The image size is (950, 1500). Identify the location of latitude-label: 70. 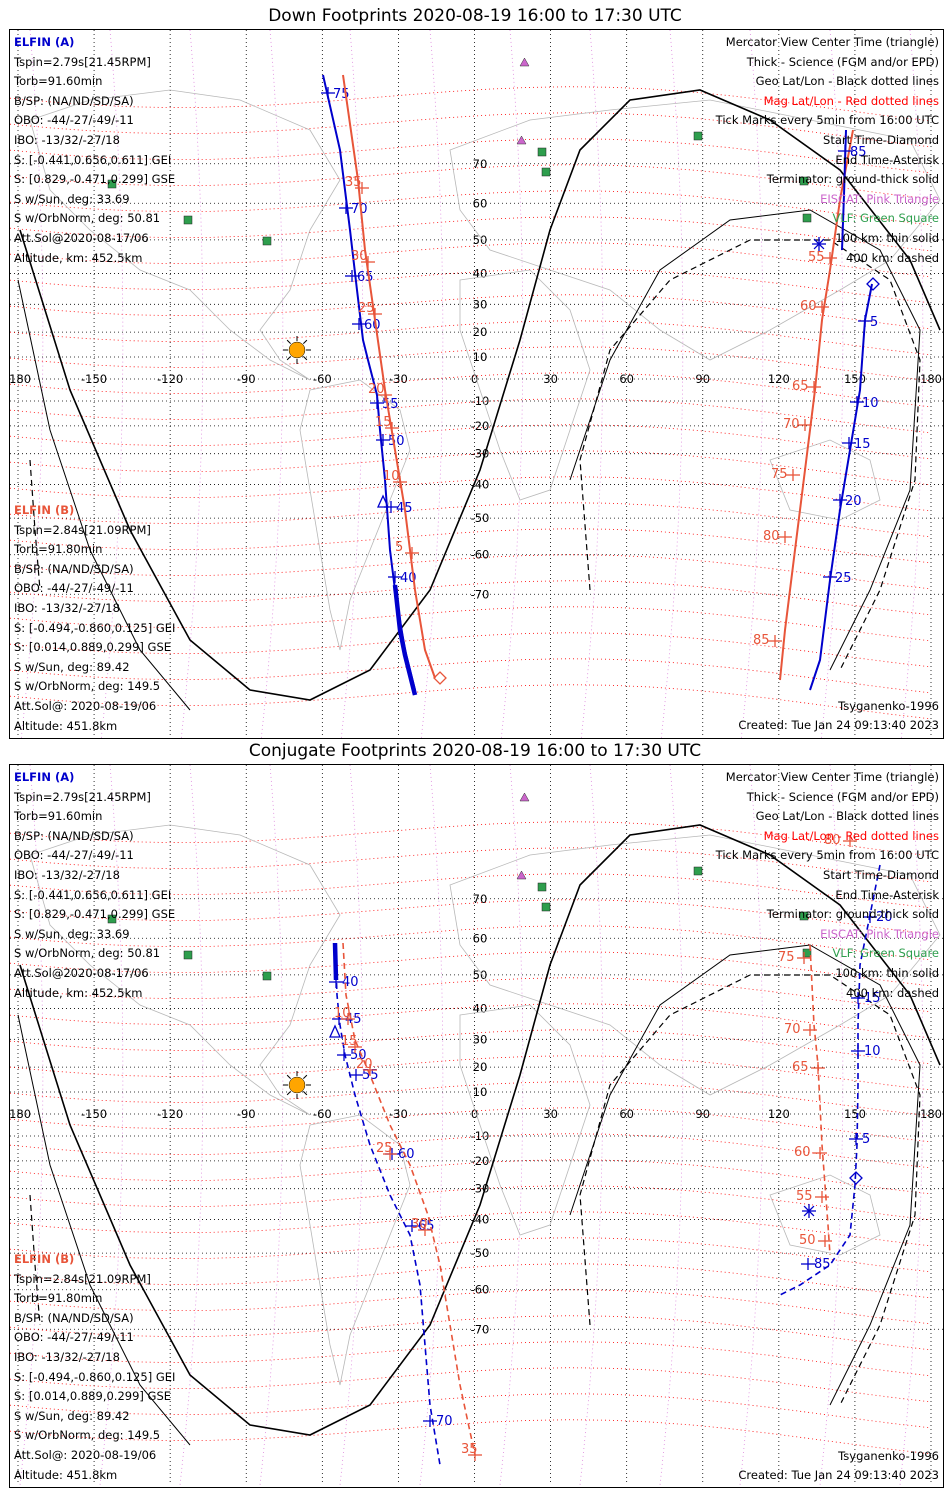
(480, 899).